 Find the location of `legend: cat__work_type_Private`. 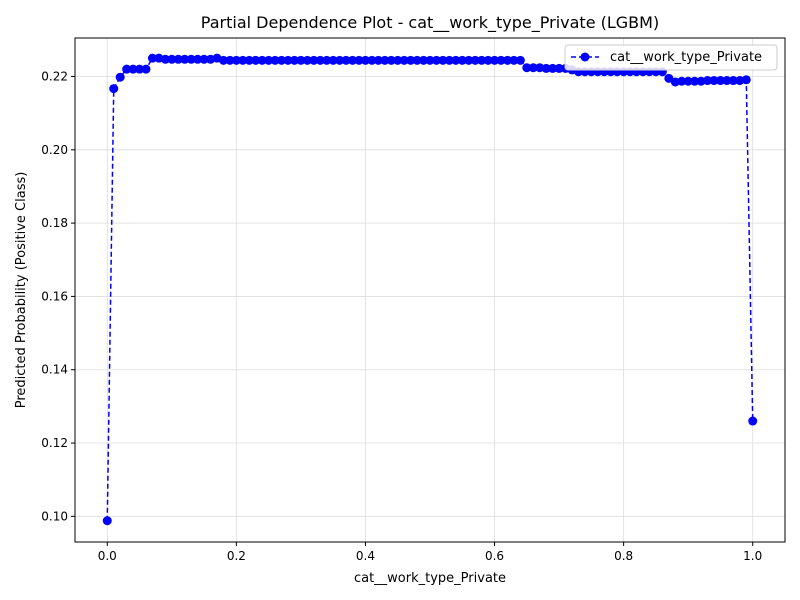

legend: cat__work_type_Private is located at coordinates (671, 57).